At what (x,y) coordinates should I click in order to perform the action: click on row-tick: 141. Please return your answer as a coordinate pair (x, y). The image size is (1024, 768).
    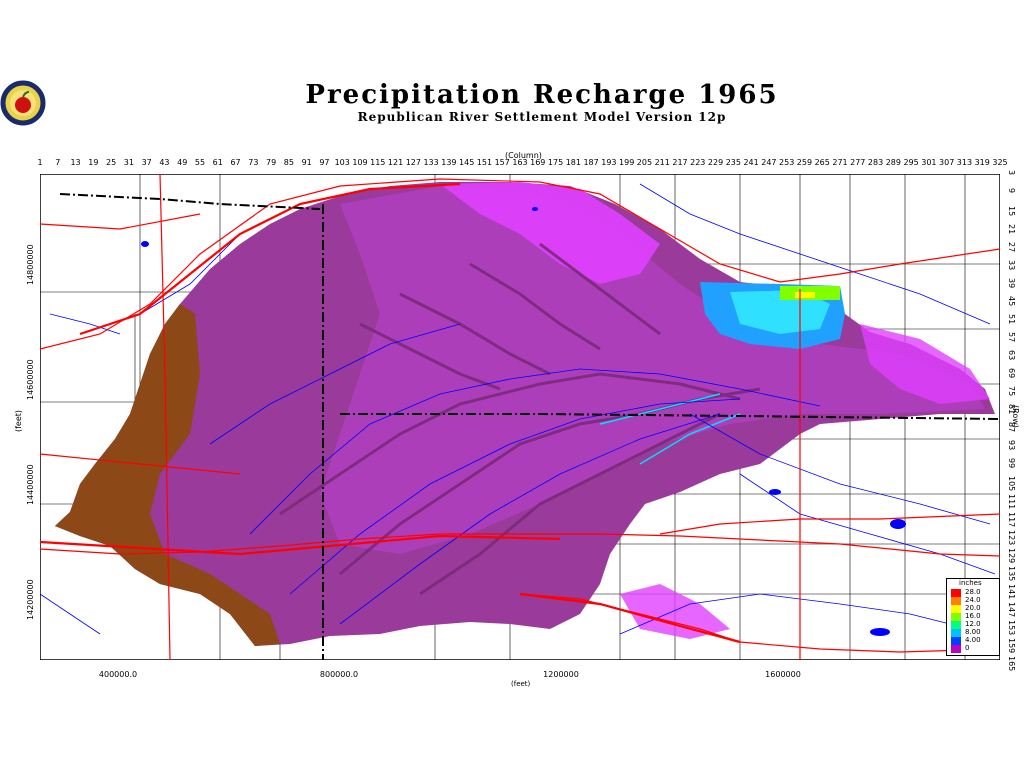
    Looking at the image, I should click on (1011, 592).